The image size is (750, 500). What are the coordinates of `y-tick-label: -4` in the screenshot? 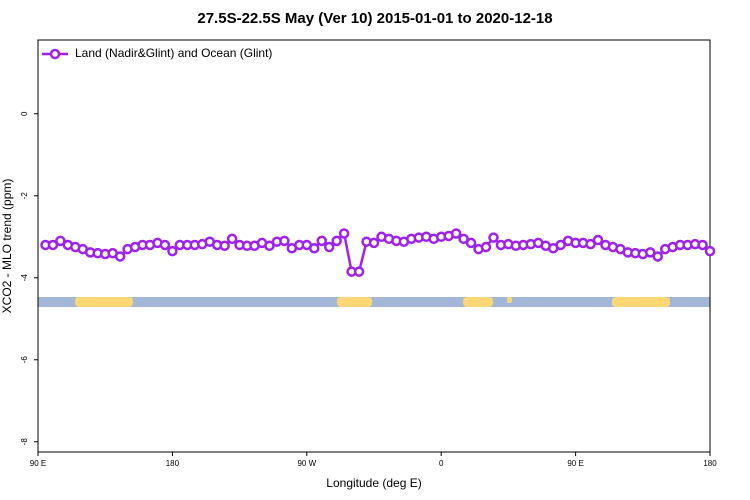 It's located at (24, 278).